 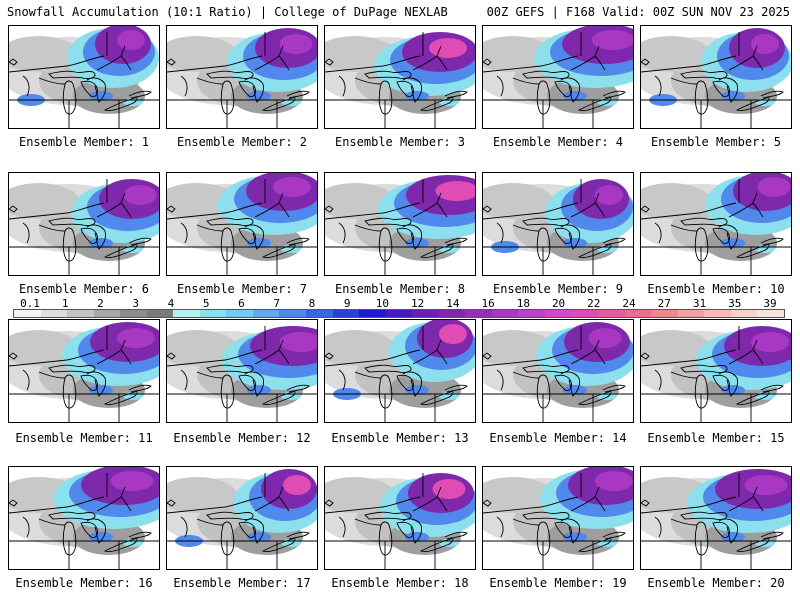 I want to click on ensemble-member-label: Ensemble Member: 20, so click(x=716, y=583).